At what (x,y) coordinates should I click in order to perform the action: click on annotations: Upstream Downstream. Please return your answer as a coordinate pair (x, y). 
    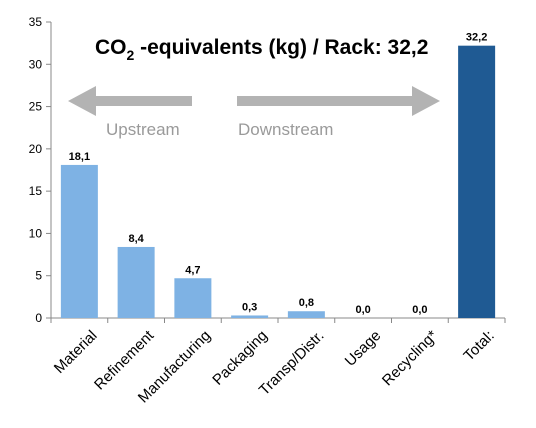
    Looking at the image, I should click on (254, 112).